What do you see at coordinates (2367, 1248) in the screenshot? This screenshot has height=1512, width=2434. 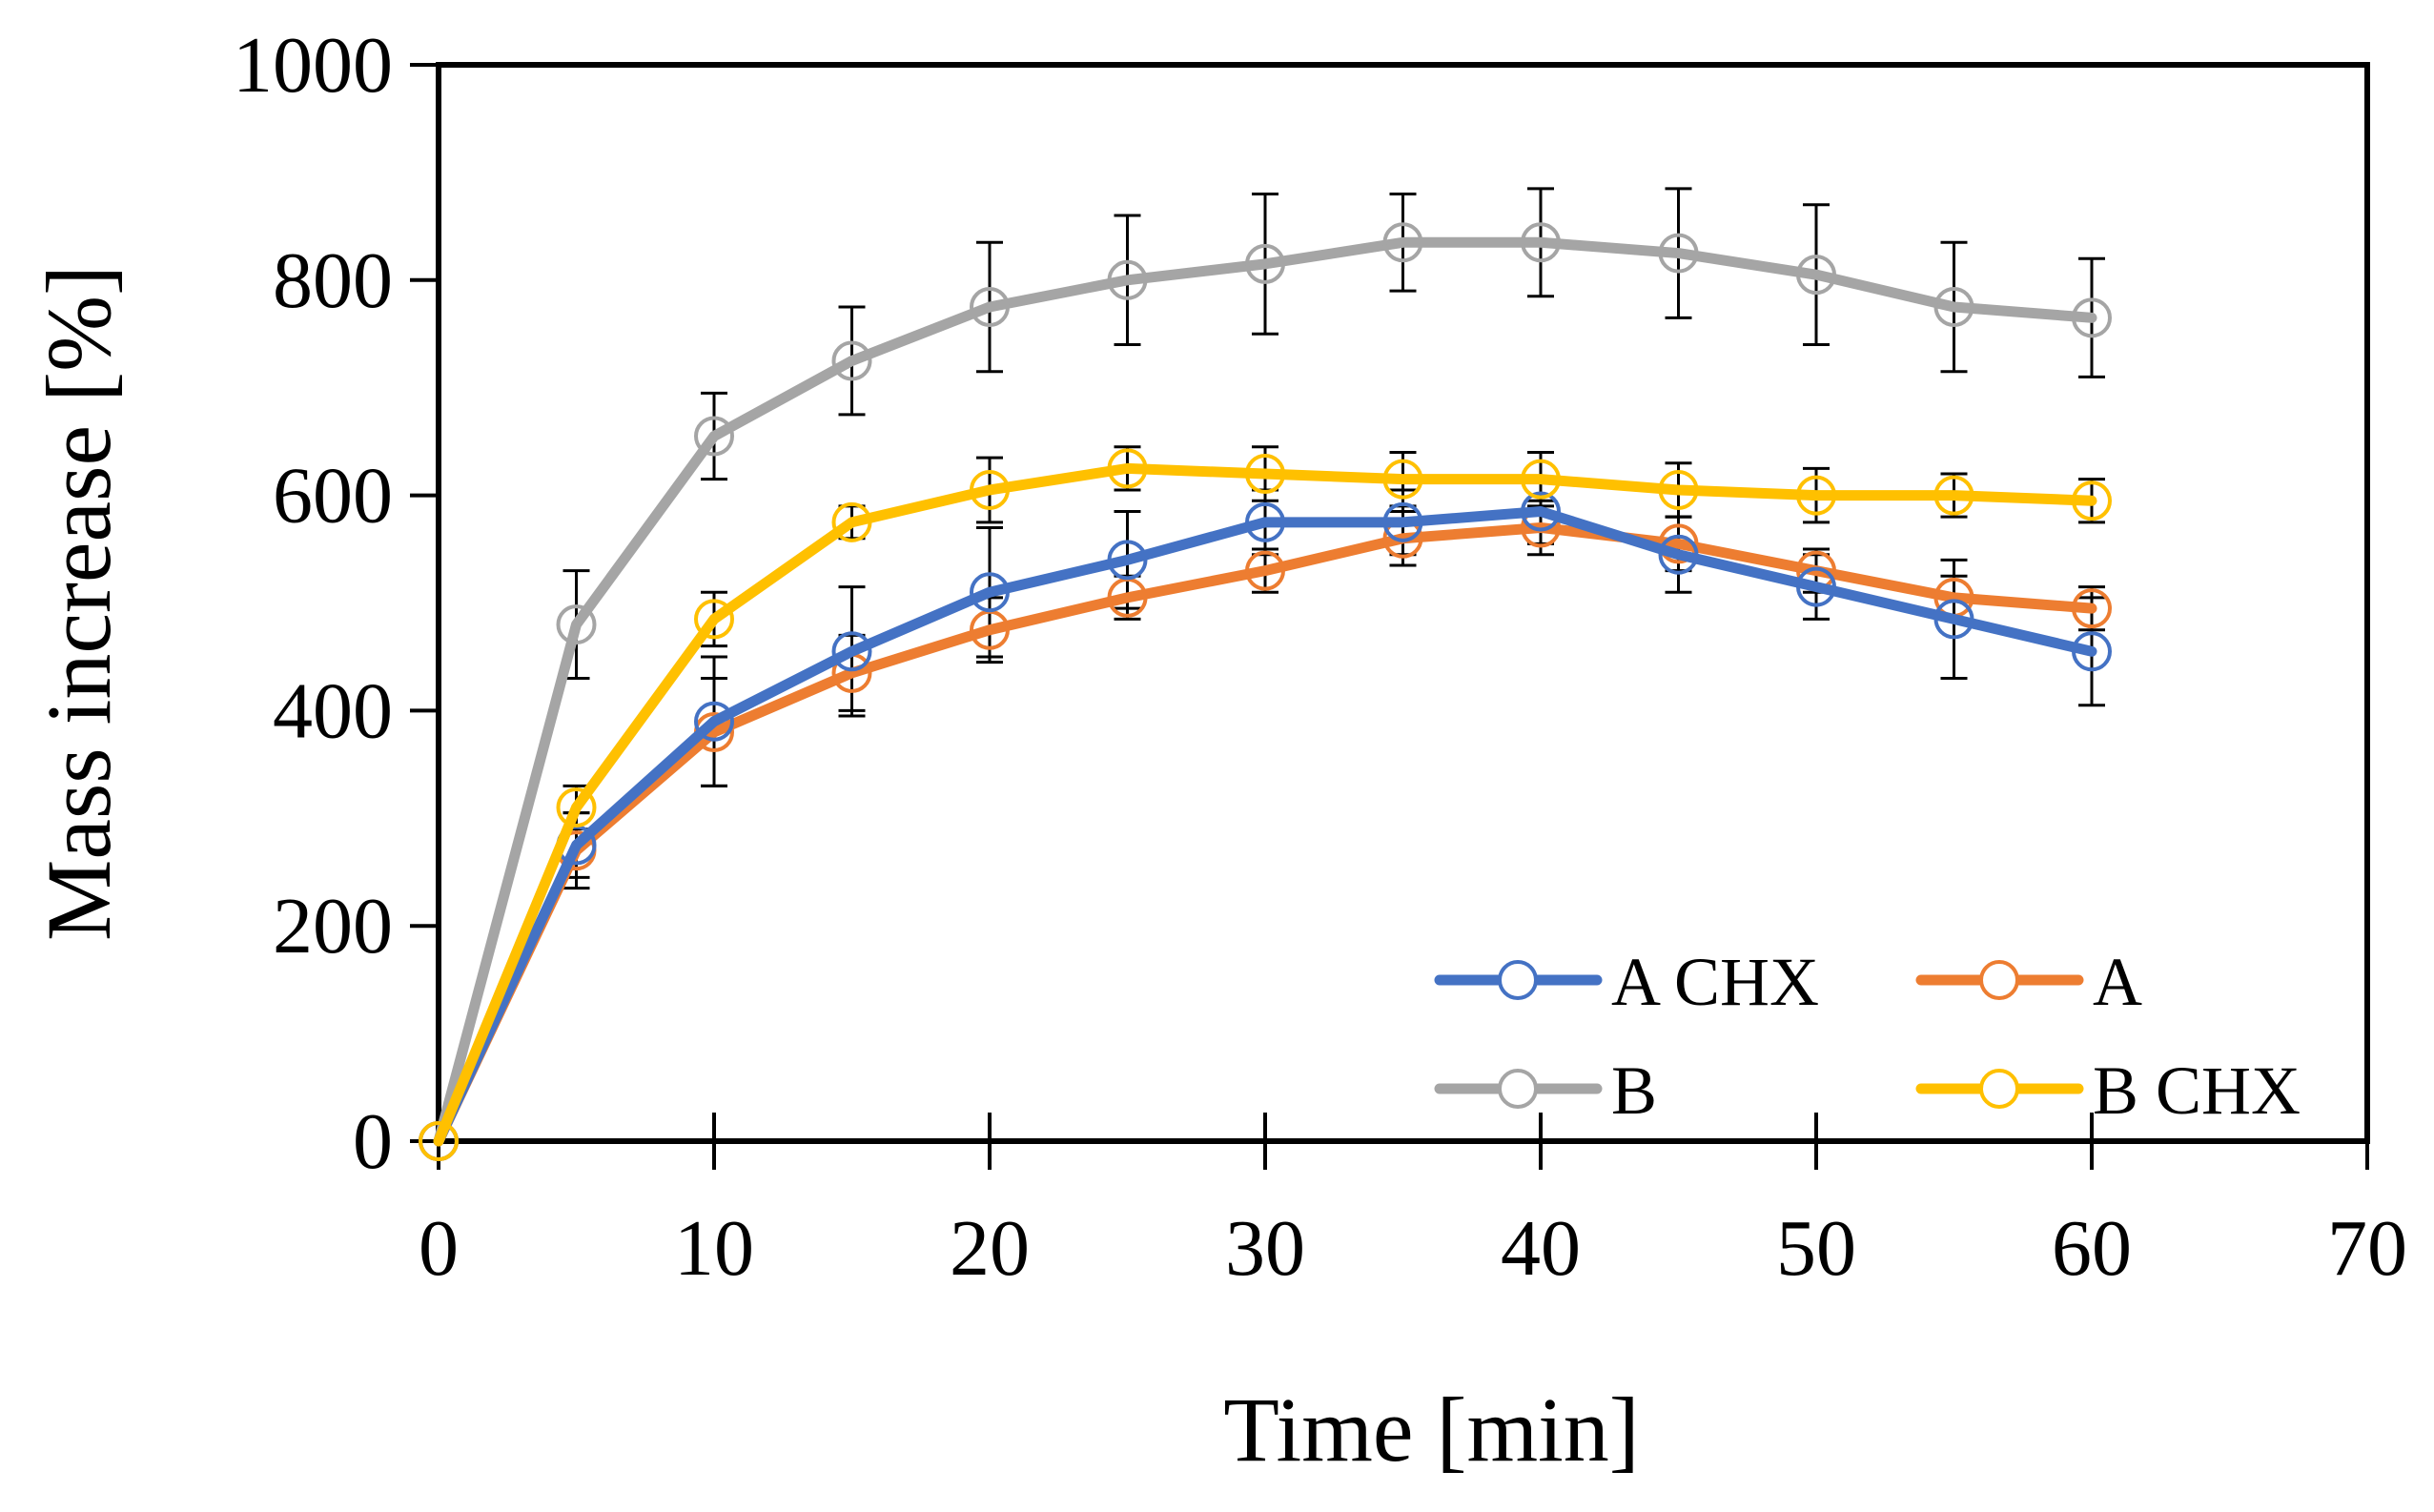 I see `x-tick-label: 70` at bounding box center [2367, 1248].